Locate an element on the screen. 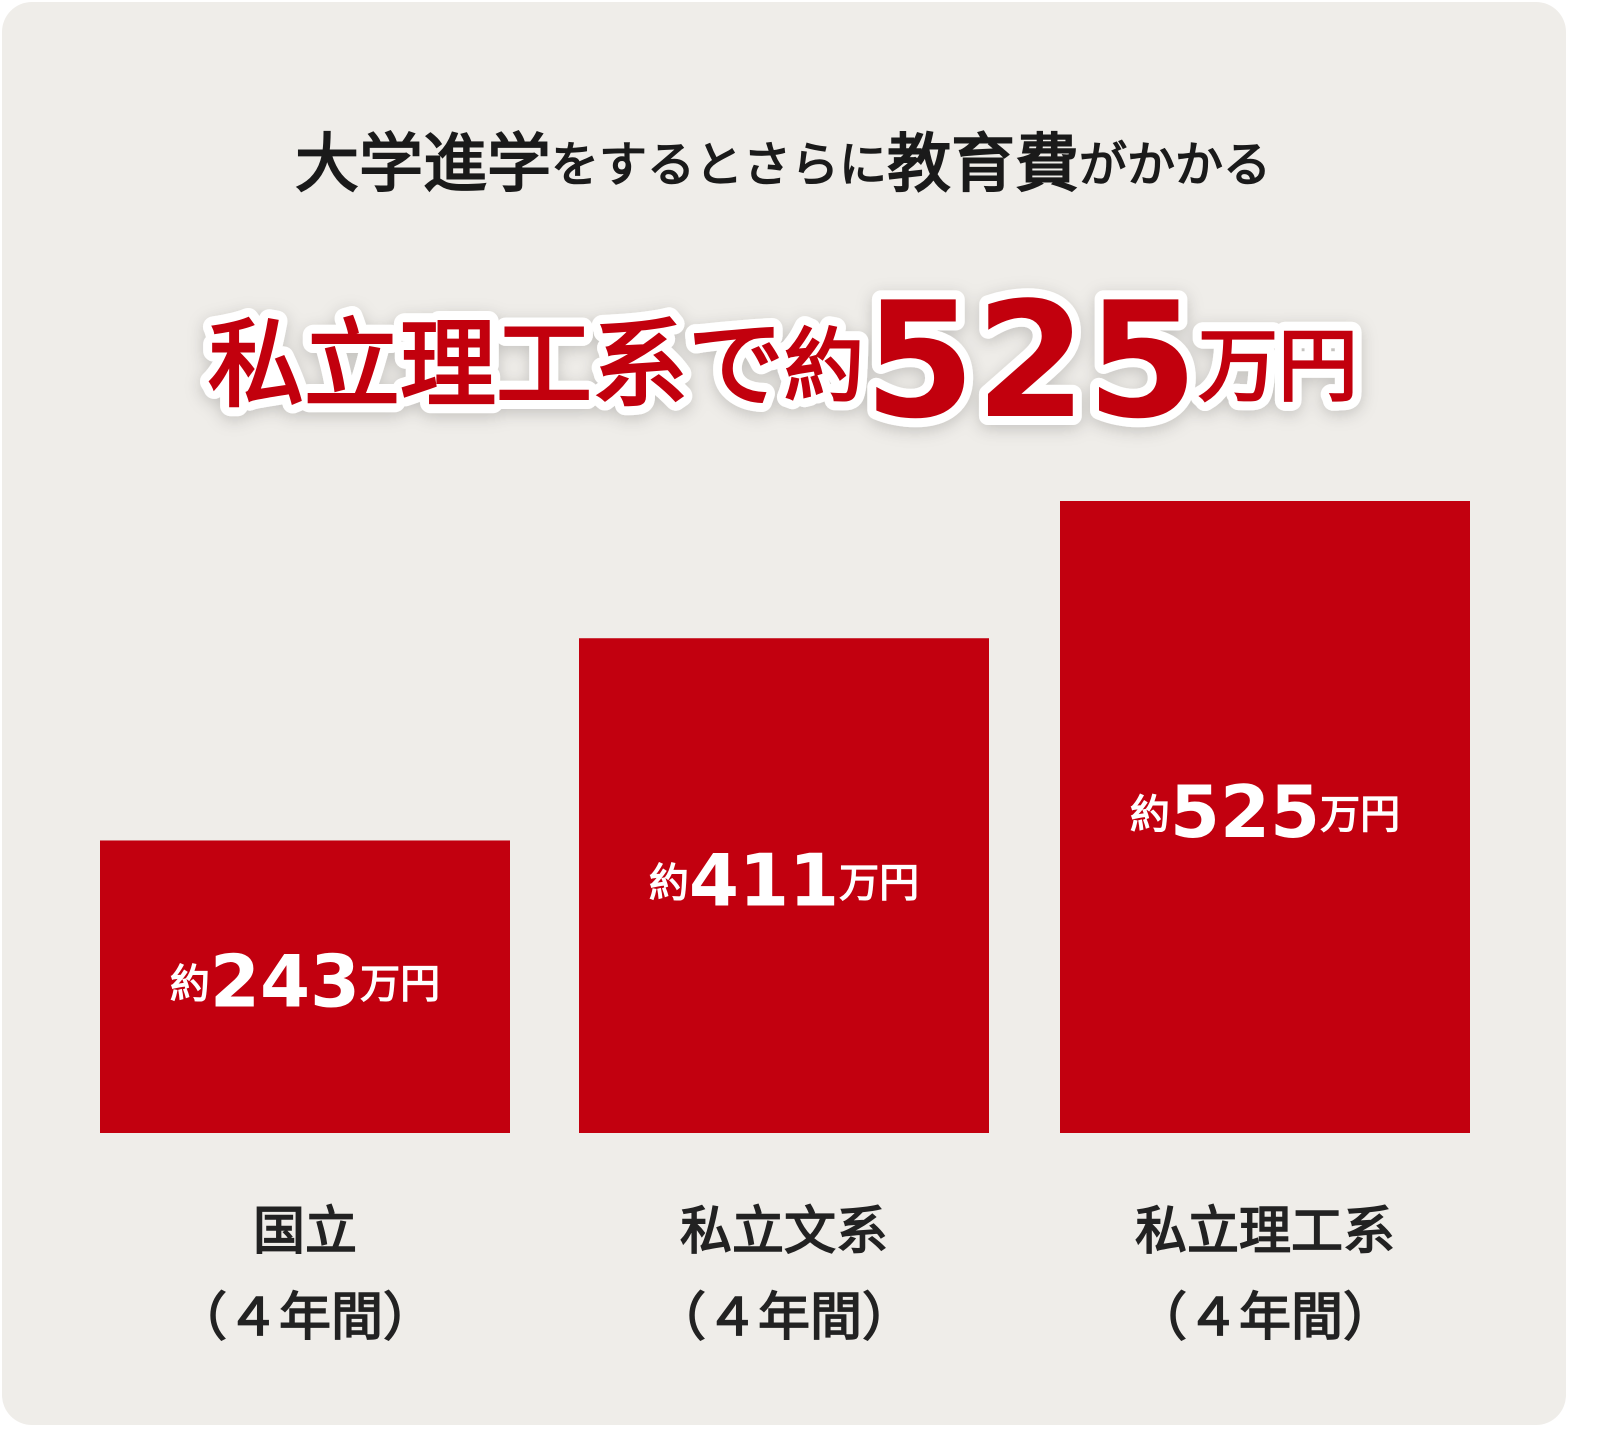 This screenshot has width=1601, height=1455. value-label: 約525万円 is located at coordinates (1265, 812).